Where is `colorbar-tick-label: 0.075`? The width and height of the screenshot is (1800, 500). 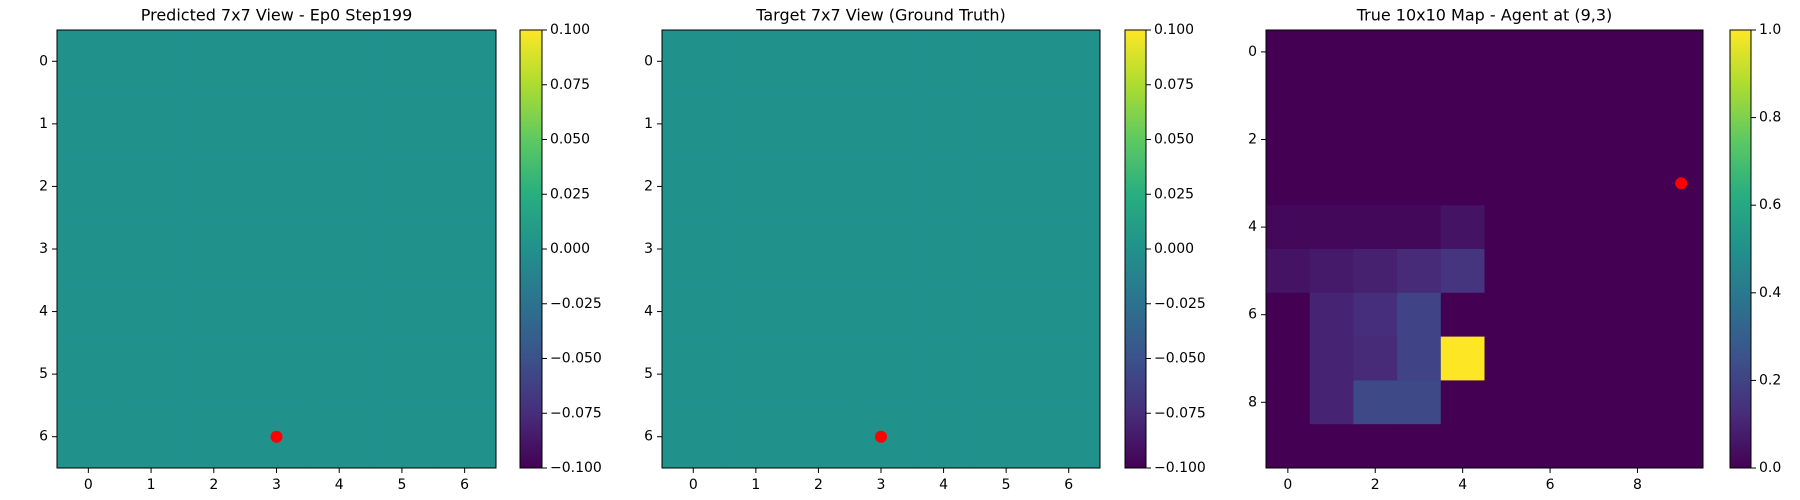 colorbar-tick-label: 0.075 is located at coordinates (1174, 85).